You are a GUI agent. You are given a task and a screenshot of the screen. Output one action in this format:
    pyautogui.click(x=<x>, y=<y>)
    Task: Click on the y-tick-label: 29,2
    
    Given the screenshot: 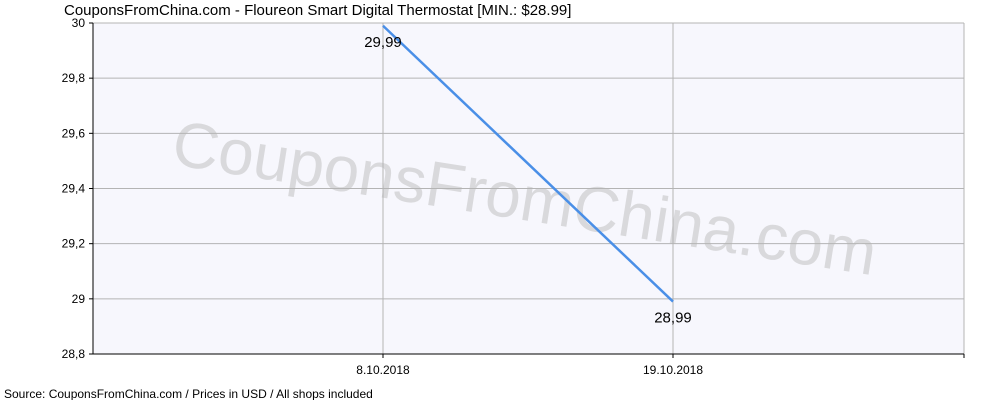 What is the action you would take?
    pyautogui.click(x=74, y=244)
    